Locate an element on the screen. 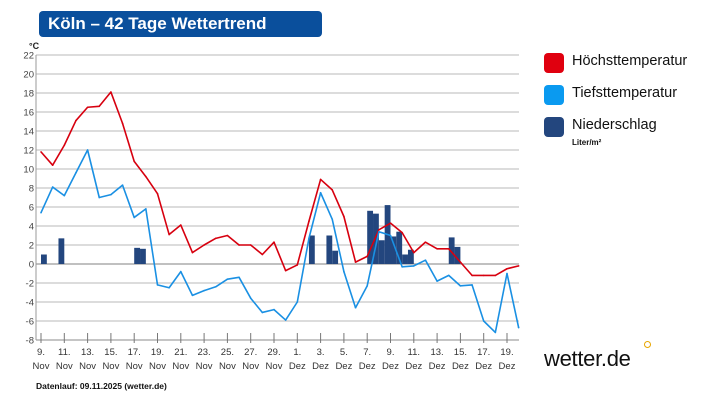 This screenshot has height=403, width=717. y-tick-label: 0 is located at coordinates (31, 265).